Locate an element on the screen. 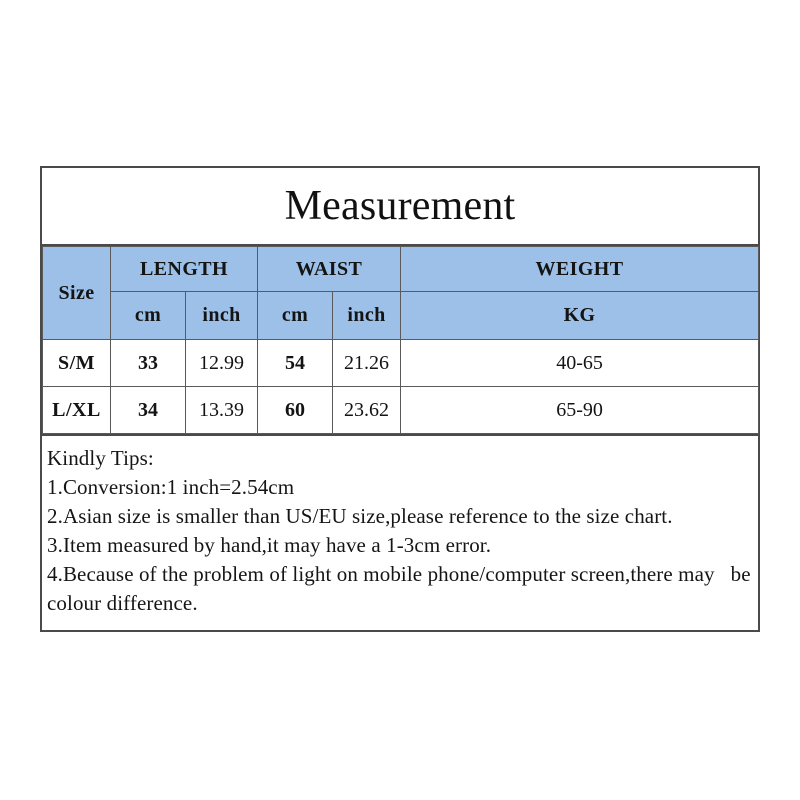  cell-waist-cm: 60 is located at coordinates (295, 410).